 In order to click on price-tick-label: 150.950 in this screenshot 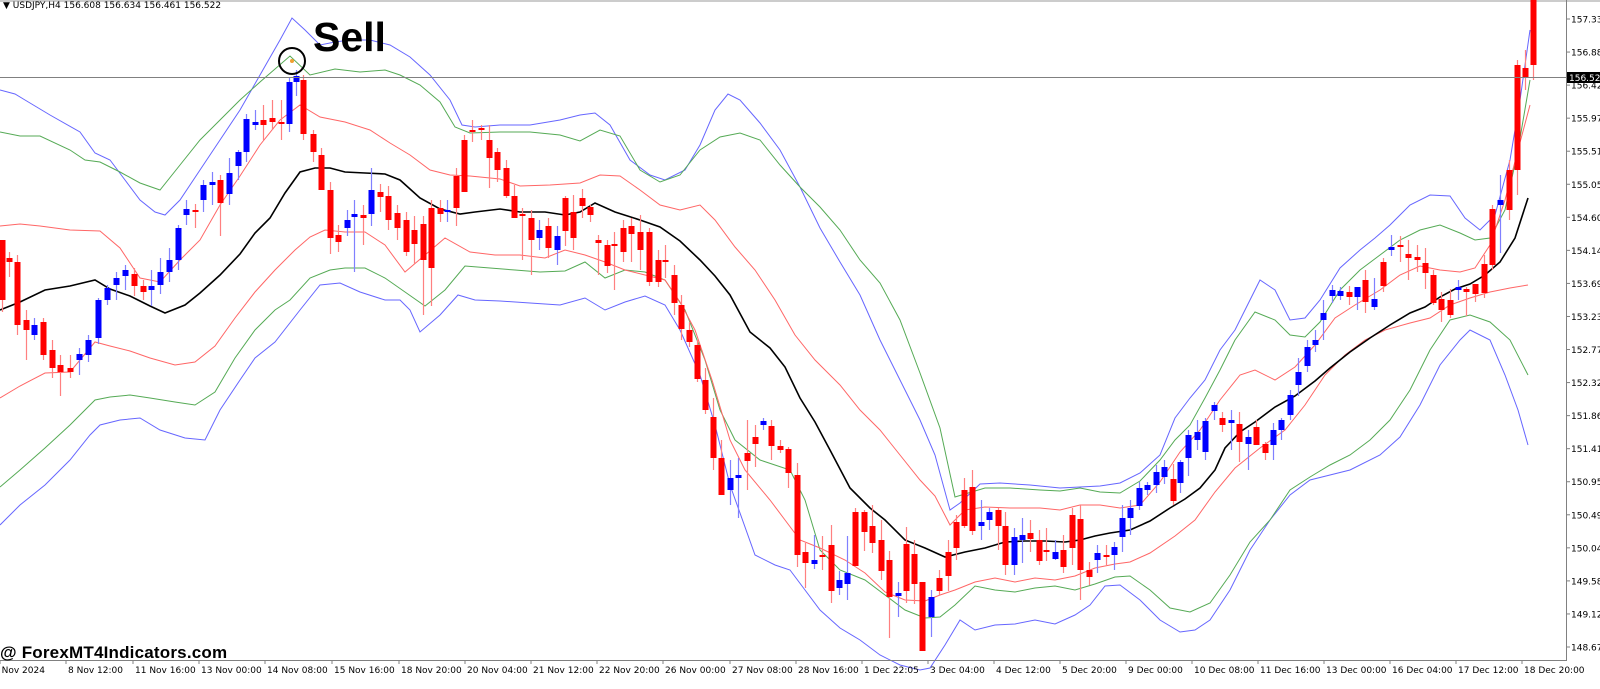, I will do `click(1585, 483)`.